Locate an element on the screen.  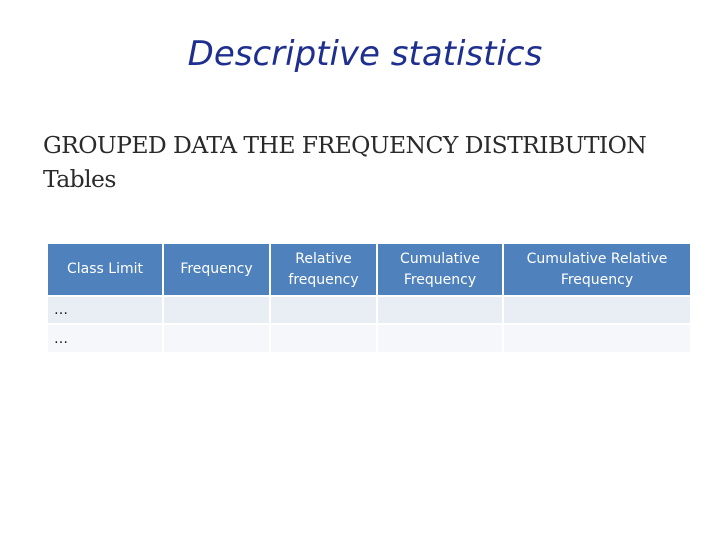
slide-title: Descriptive statistics is located at coordinates (365, 54).